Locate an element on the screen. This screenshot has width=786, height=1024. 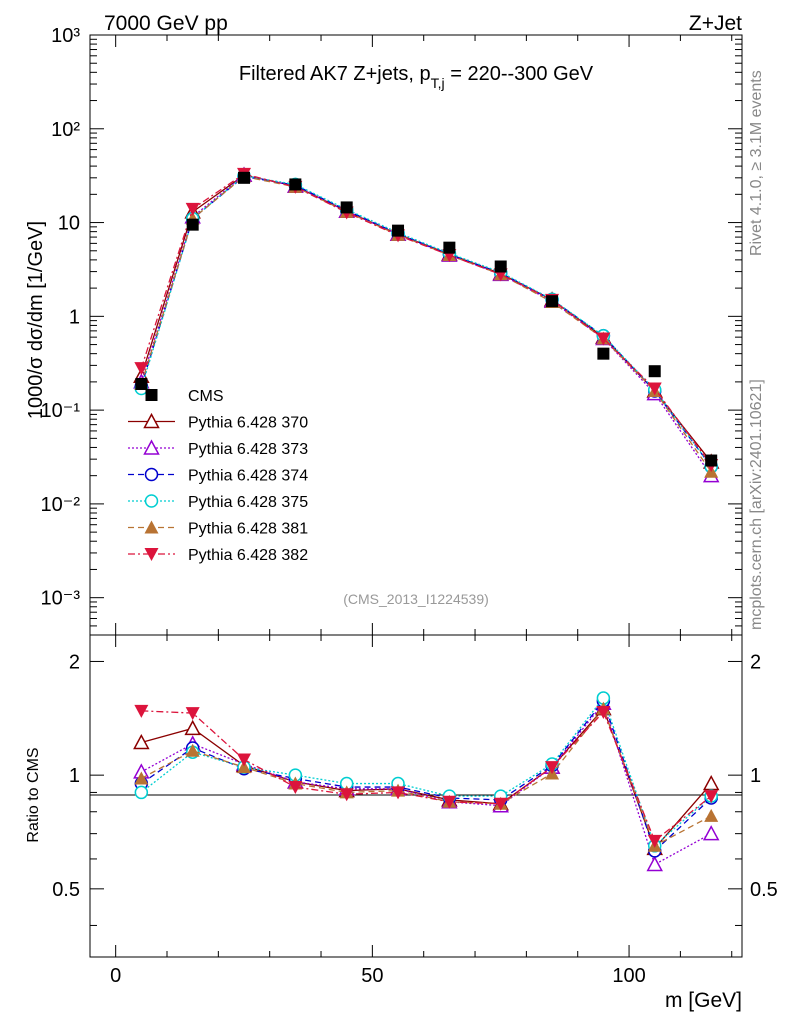
legend-label: Pythia 6.428 382 is located at coordinates (248, 555).